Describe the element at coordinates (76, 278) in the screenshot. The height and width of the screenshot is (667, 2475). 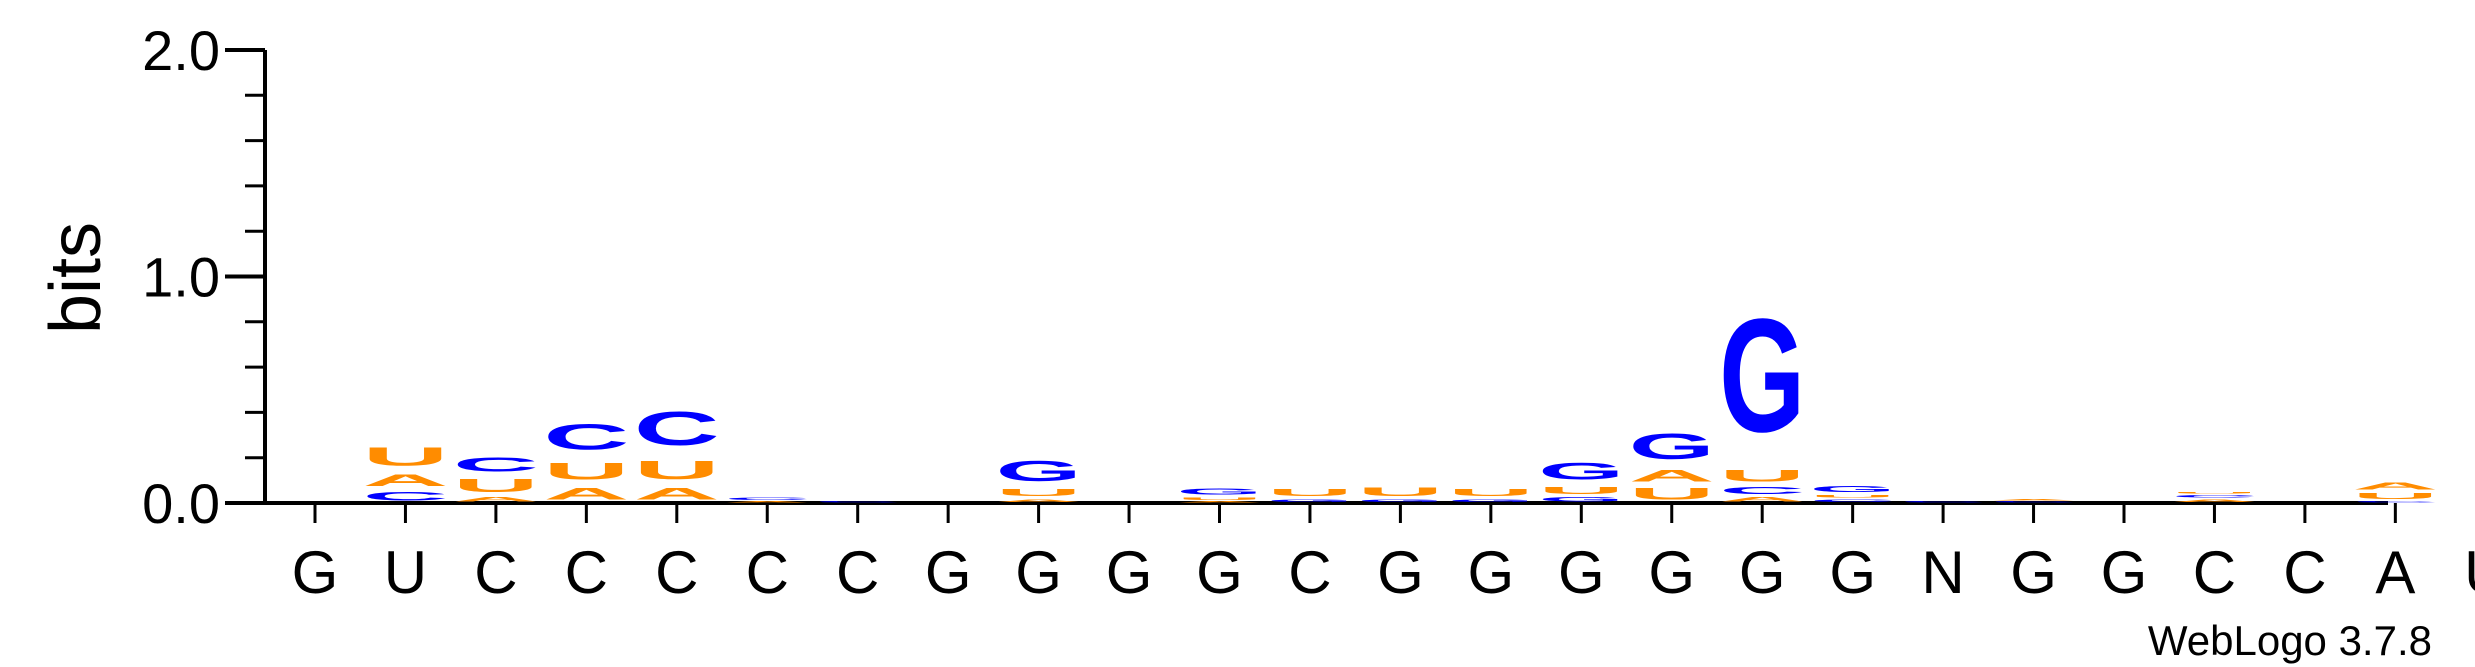
I see `y-axis-label: bits` at that location.